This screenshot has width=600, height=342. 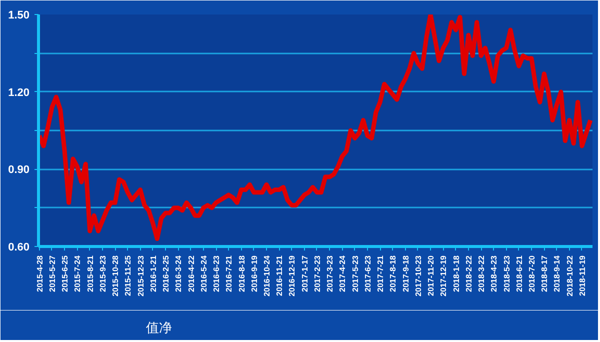 What do you see at coordinates (545, 273) in the screenshot?
I see `x-tick-label: 2018-8-17` at bounding box center [545, 273].